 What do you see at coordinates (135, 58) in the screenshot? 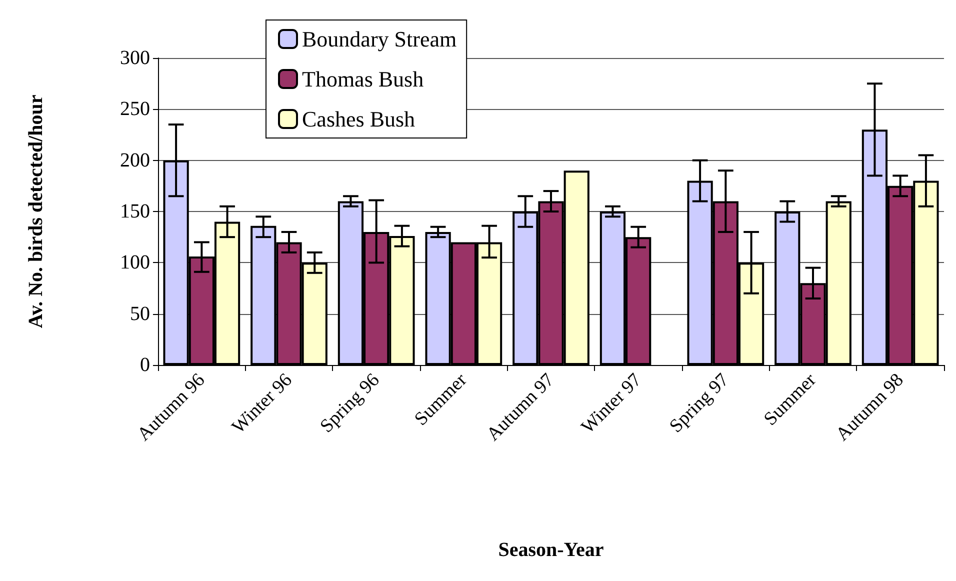
I see `y-tick-label: 300` at bounding box center [135, 58].